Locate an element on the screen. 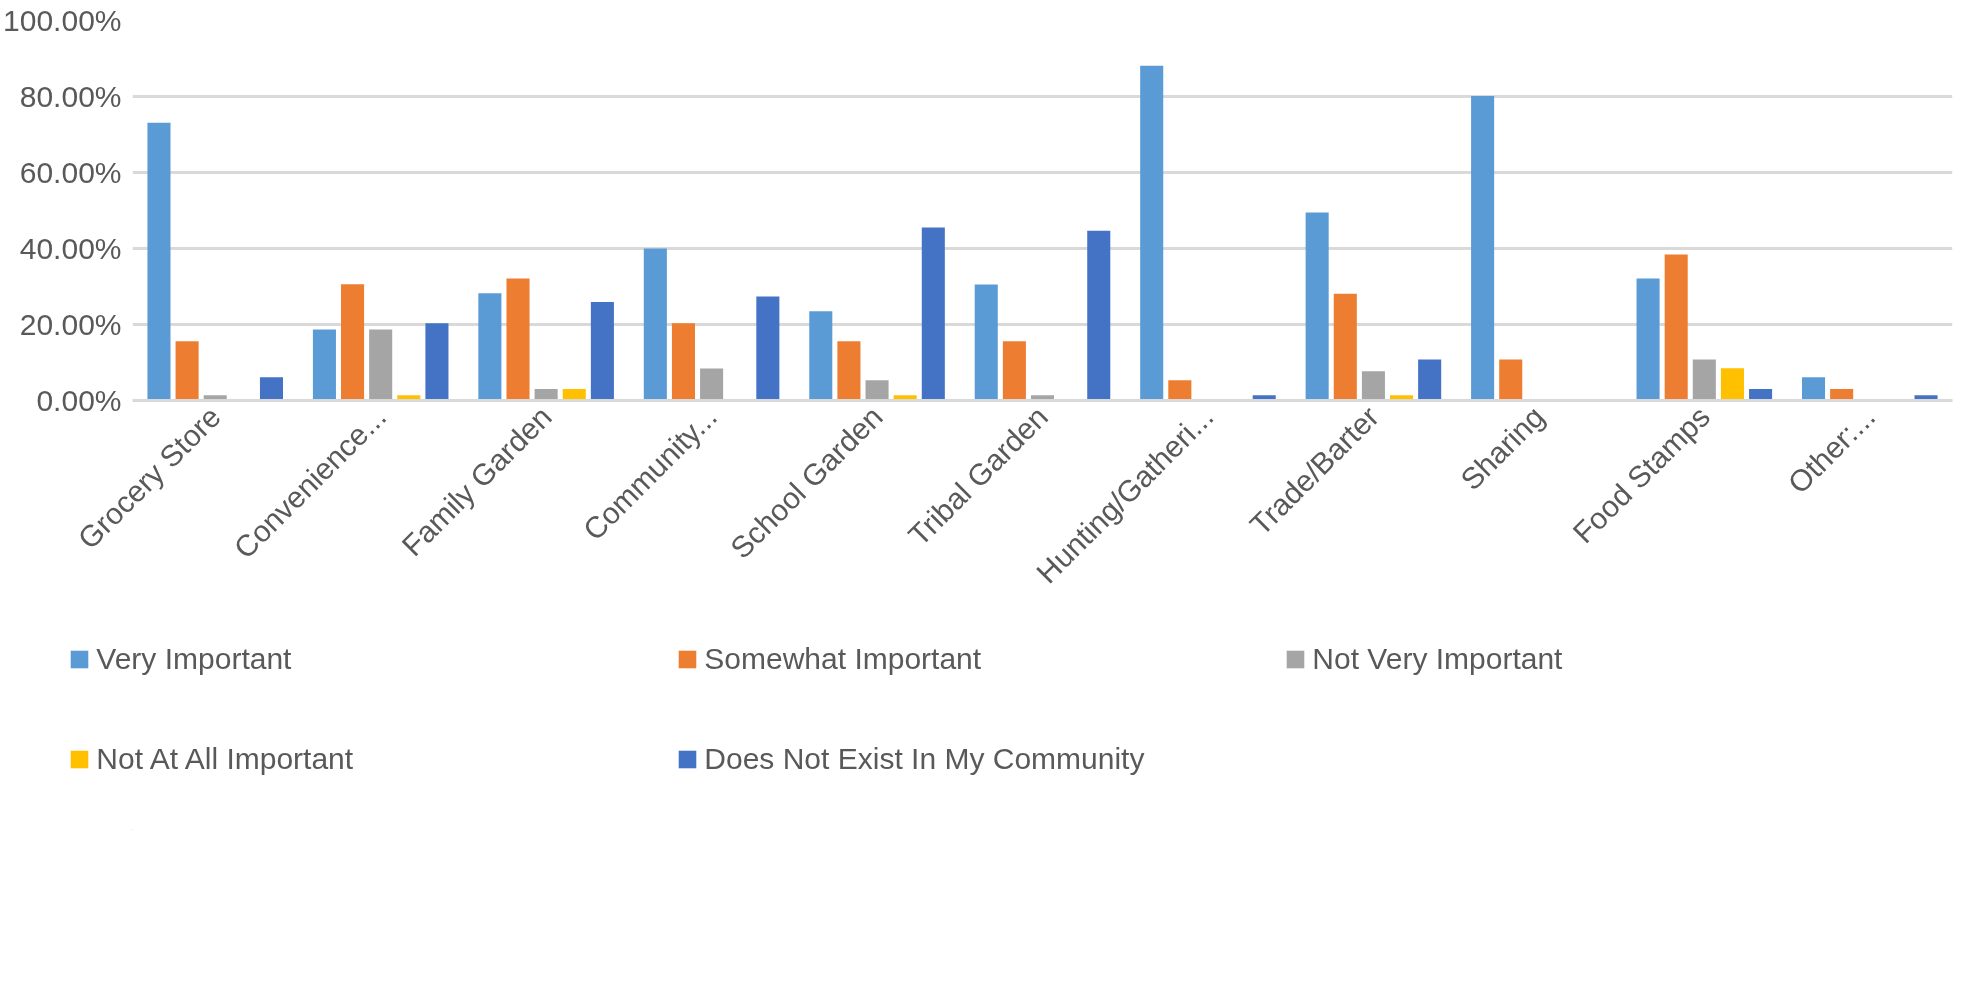 The width and height of the screenshot is (1987, 1008). y-tick-label: 80.00% is located at coordinates (70, 96).